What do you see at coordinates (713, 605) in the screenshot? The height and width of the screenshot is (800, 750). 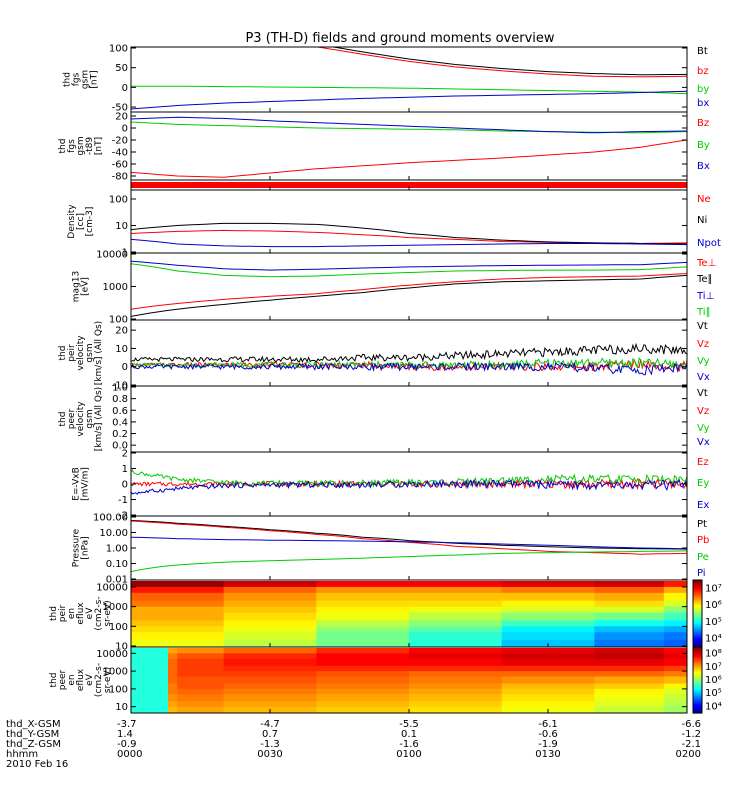 I see `colorbar-tick-label: 10⁶` at bounding box center [713, 605].